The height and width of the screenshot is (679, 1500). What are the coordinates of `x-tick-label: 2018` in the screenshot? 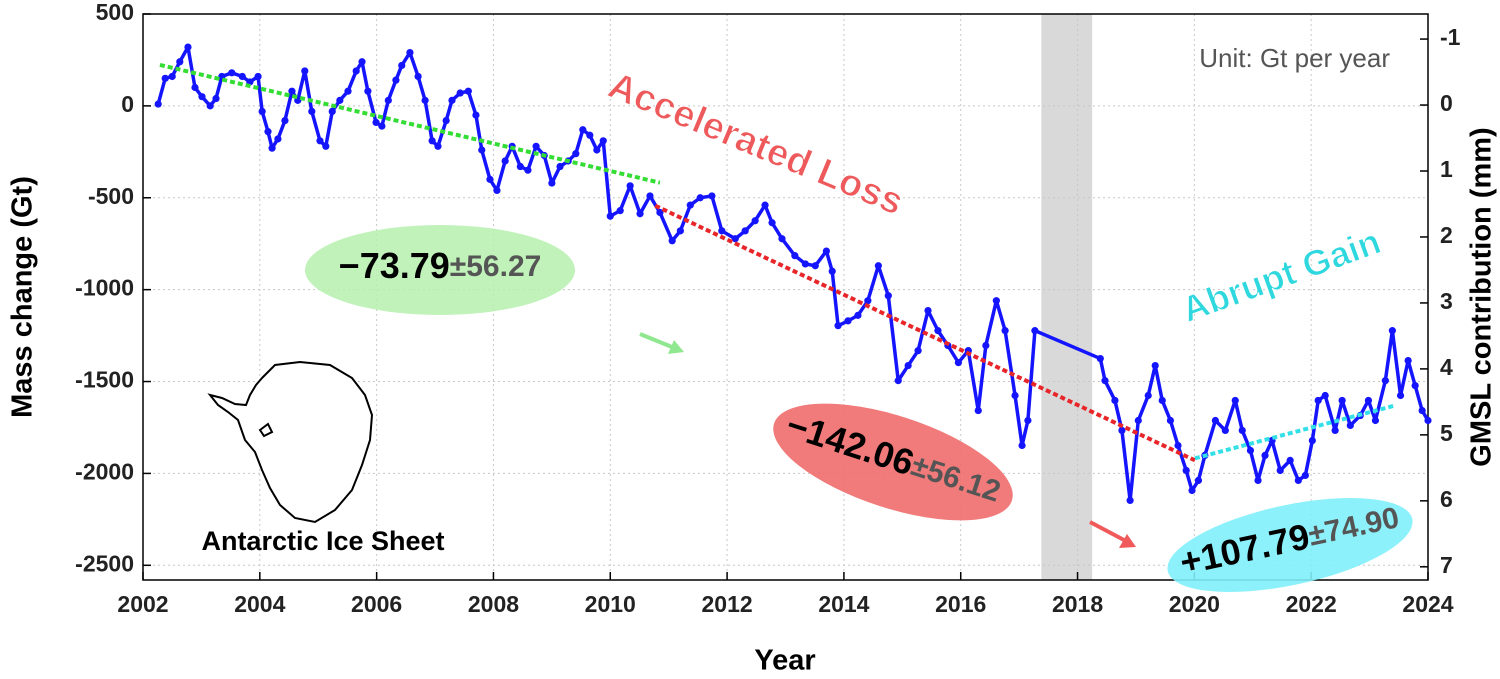 It's located at (1077, 604).